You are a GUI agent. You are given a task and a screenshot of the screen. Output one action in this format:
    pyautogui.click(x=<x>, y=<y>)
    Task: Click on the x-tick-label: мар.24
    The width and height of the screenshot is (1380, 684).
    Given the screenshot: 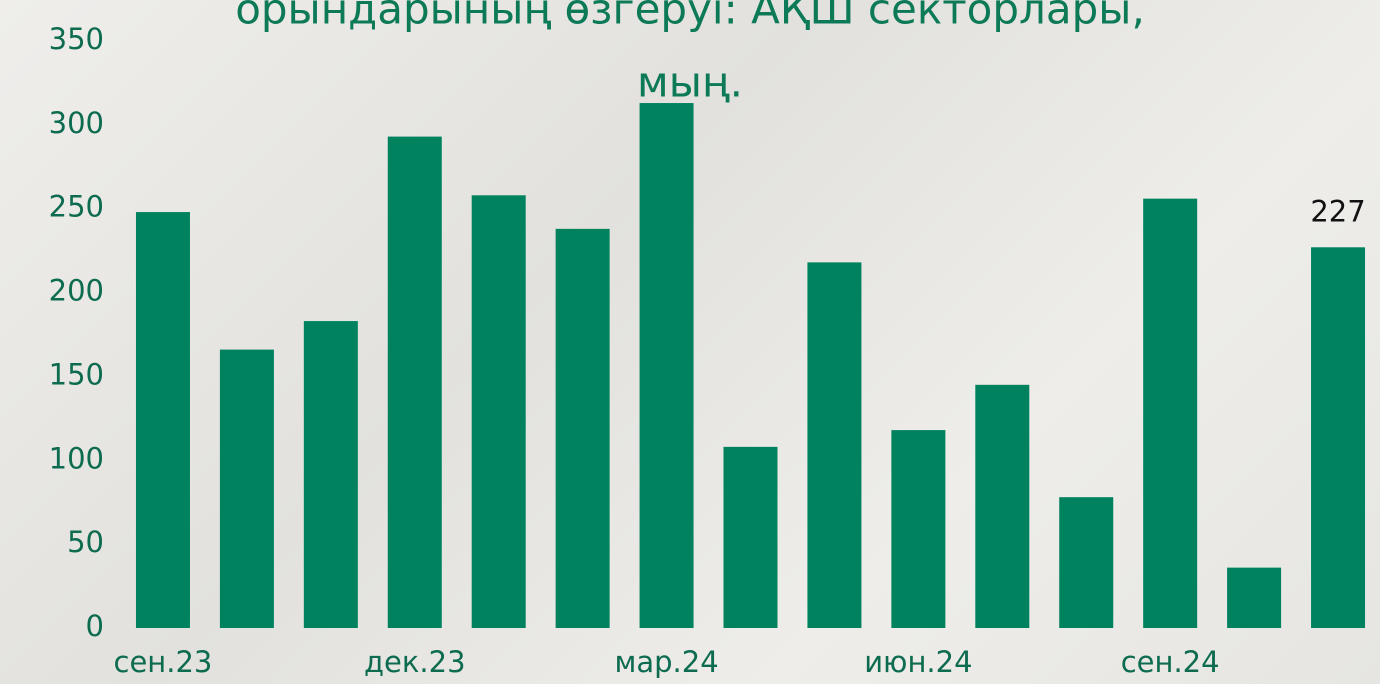 What is the action you would take?
    pyautogui.click(x=666, y=662)
    